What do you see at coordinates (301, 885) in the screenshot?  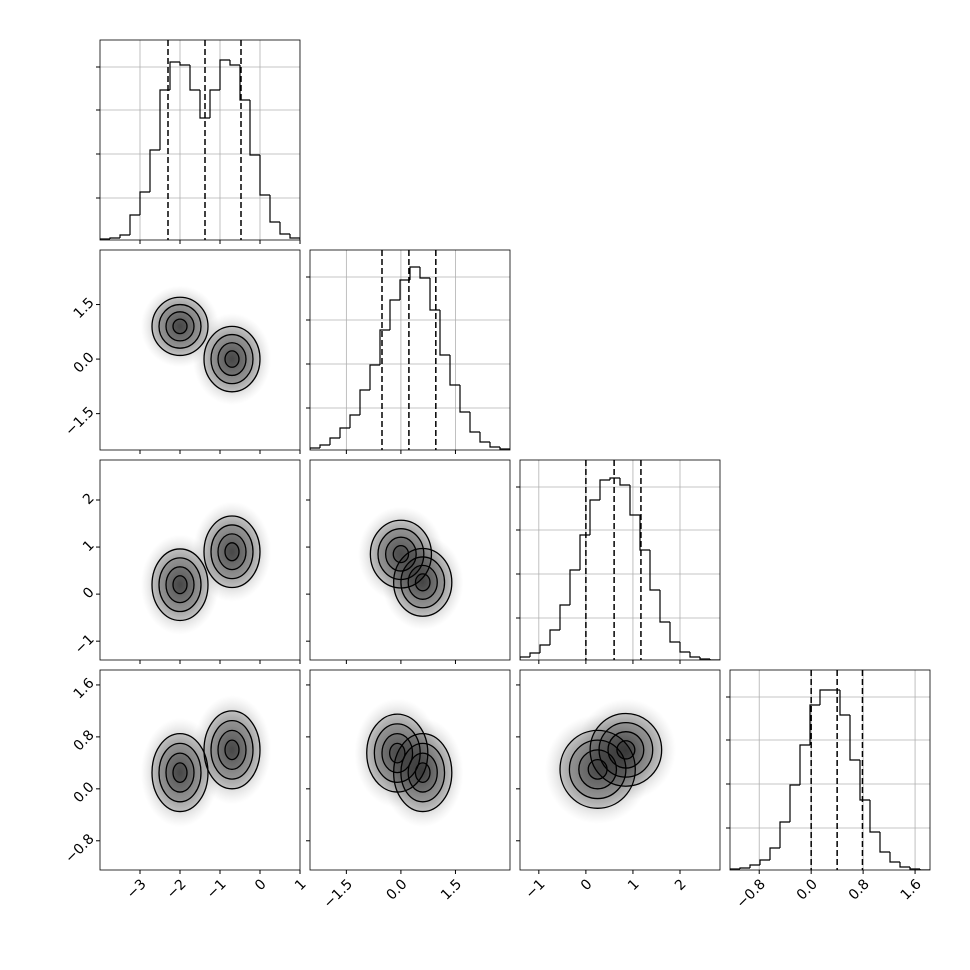 I see `x-tick-label: 1` at bounding box center [301, 885].